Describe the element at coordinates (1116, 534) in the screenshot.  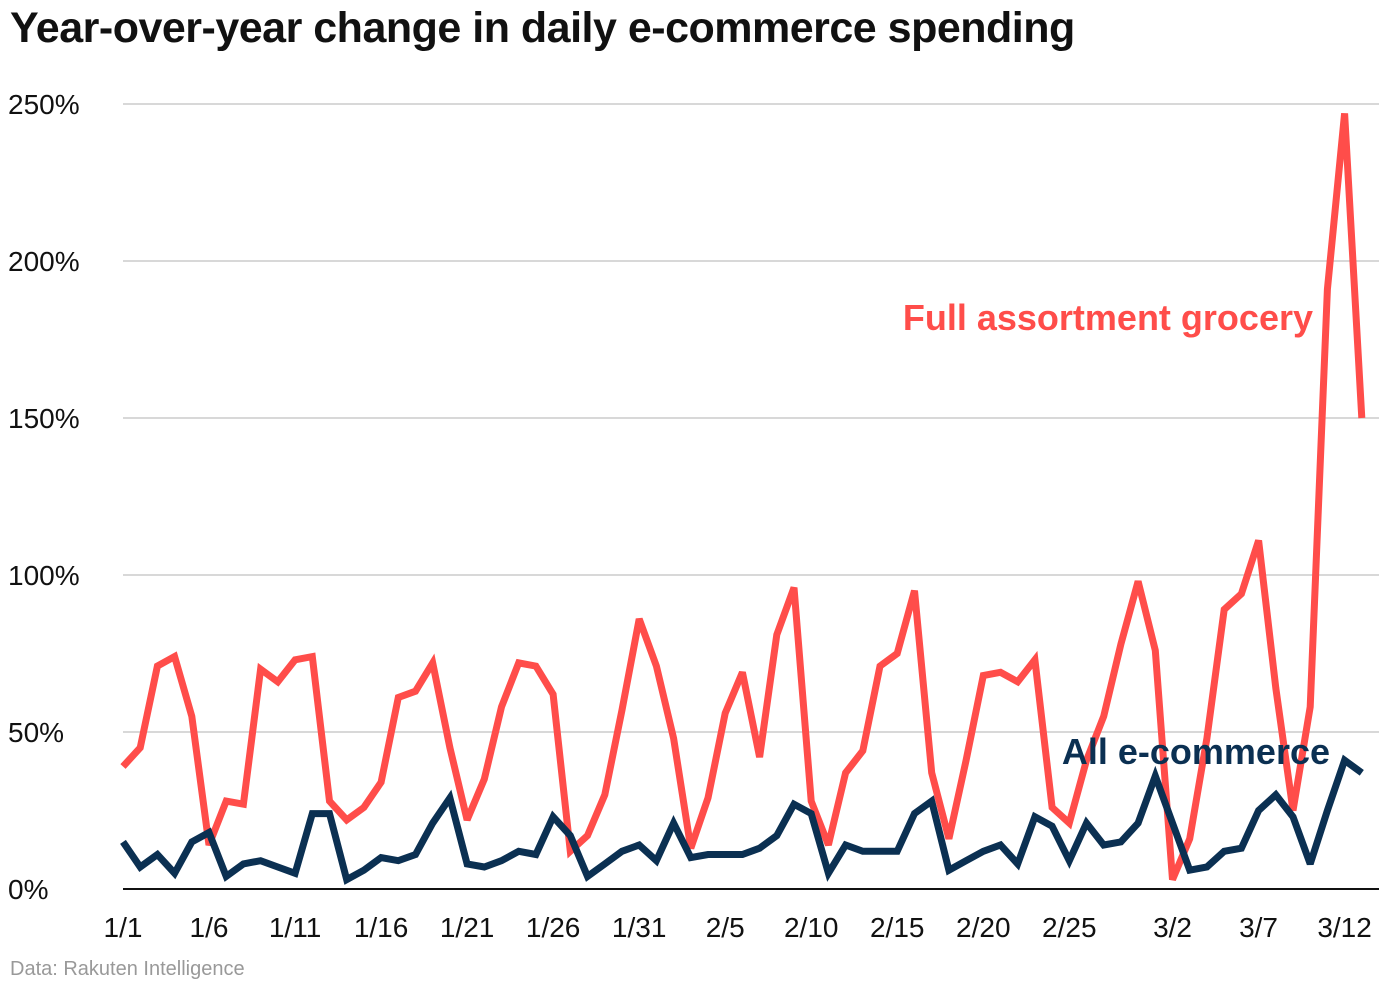
I see `series-labels: Full assortment grocery All e-commerce` at that location.